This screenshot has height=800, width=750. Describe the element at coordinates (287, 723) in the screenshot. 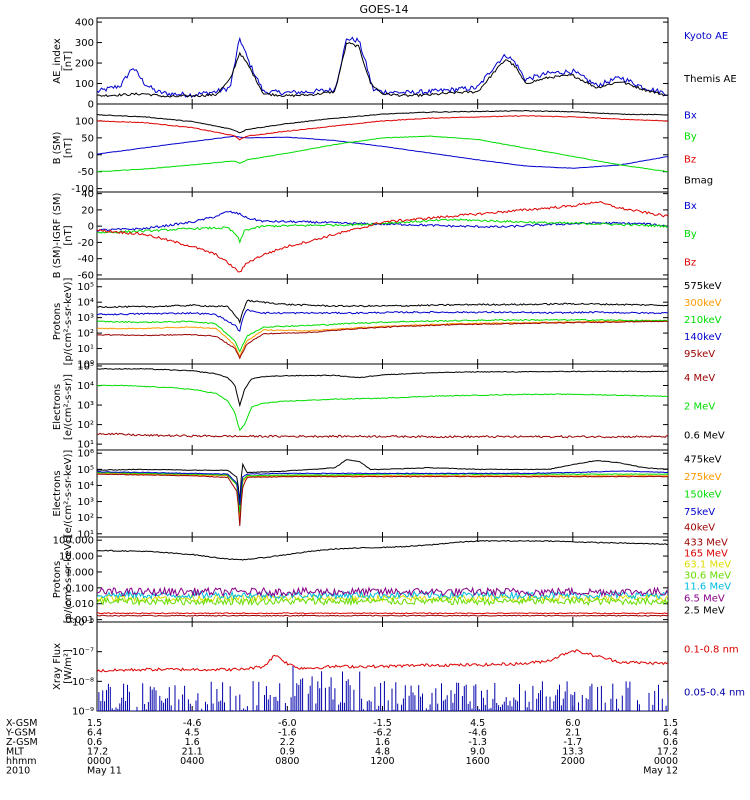

I see `axis-row-value: -6.0` at that location.